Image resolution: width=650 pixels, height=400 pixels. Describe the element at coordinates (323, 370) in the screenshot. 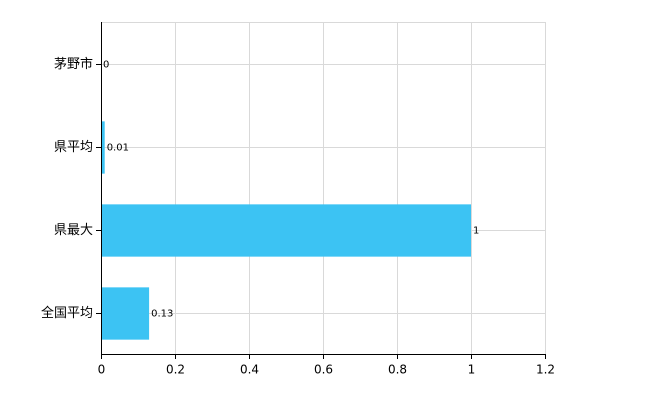

I see `x-tick-label: 0.6` at that location.